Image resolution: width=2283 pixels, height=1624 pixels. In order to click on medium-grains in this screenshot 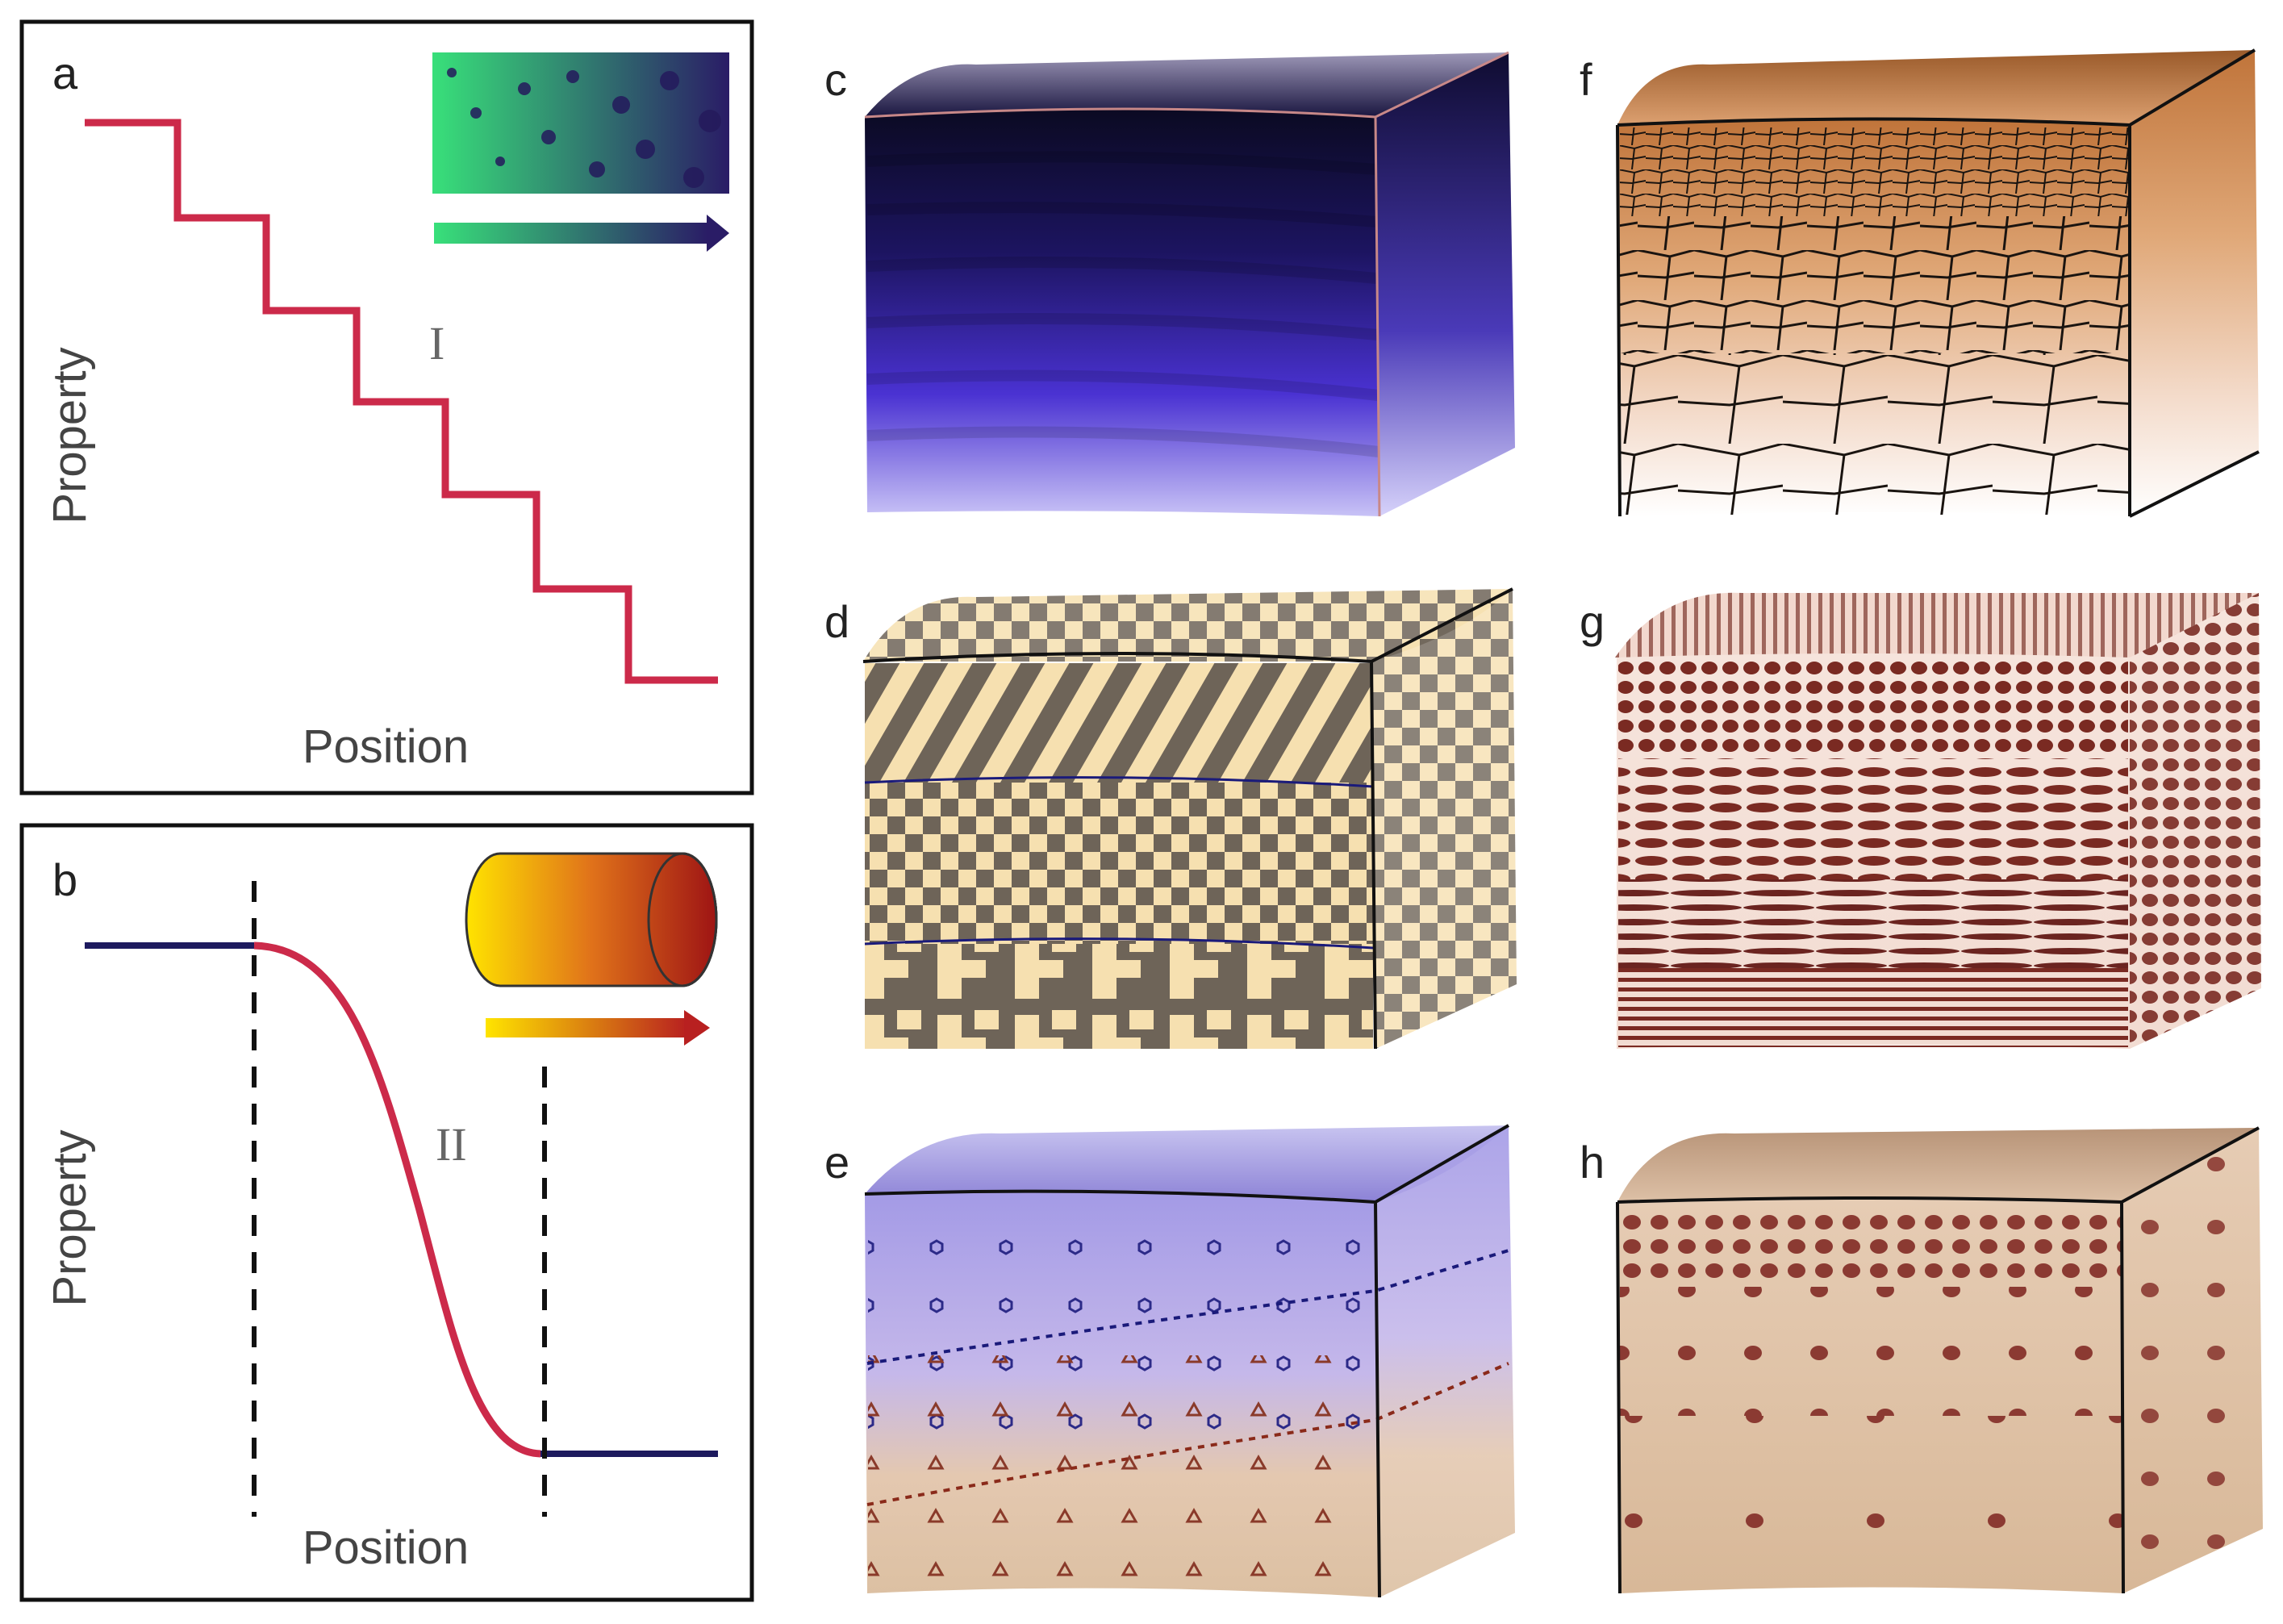, I will do `click(1875, 285)`.